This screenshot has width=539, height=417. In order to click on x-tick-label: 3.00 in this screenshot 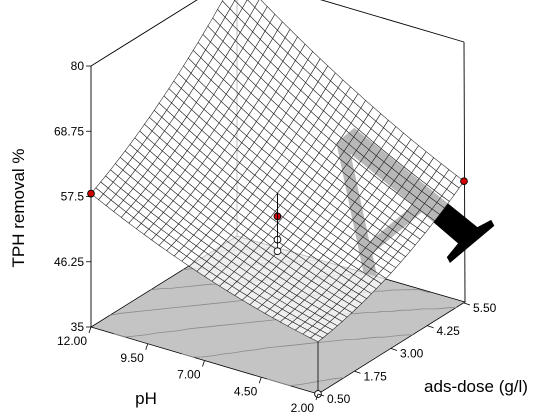, I will do `click(412, 354)`.